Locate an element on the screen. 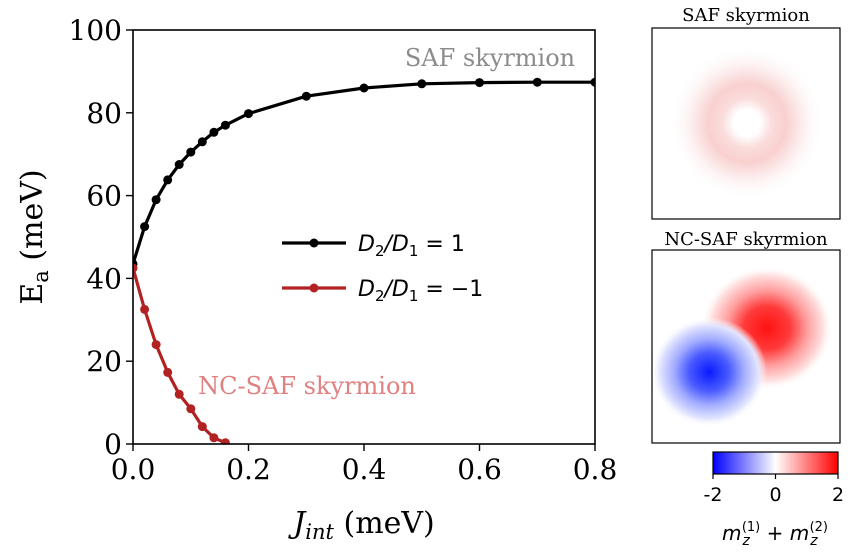  colorbar-tick-label-max: 2 is located at coordinates (838, 495).